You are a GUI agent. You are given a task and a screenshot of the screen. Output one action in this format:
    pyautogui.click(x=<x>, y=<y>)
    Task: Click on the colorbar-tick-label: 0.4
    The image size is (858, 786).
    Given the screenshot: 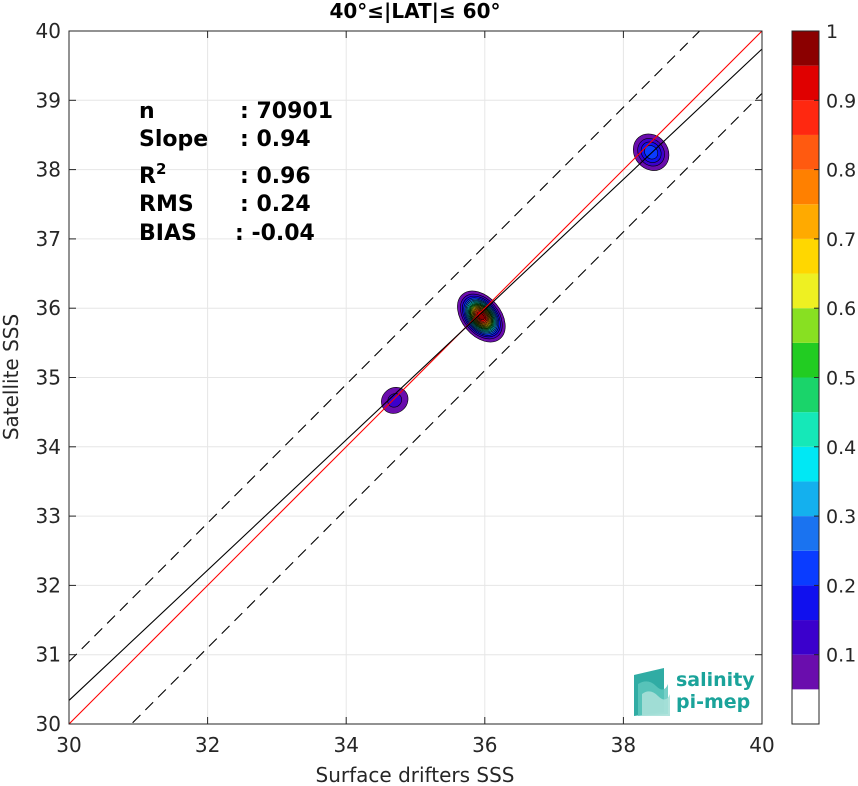 What is the action you would take?
    pyautogui.click(x=841, y=448)
    